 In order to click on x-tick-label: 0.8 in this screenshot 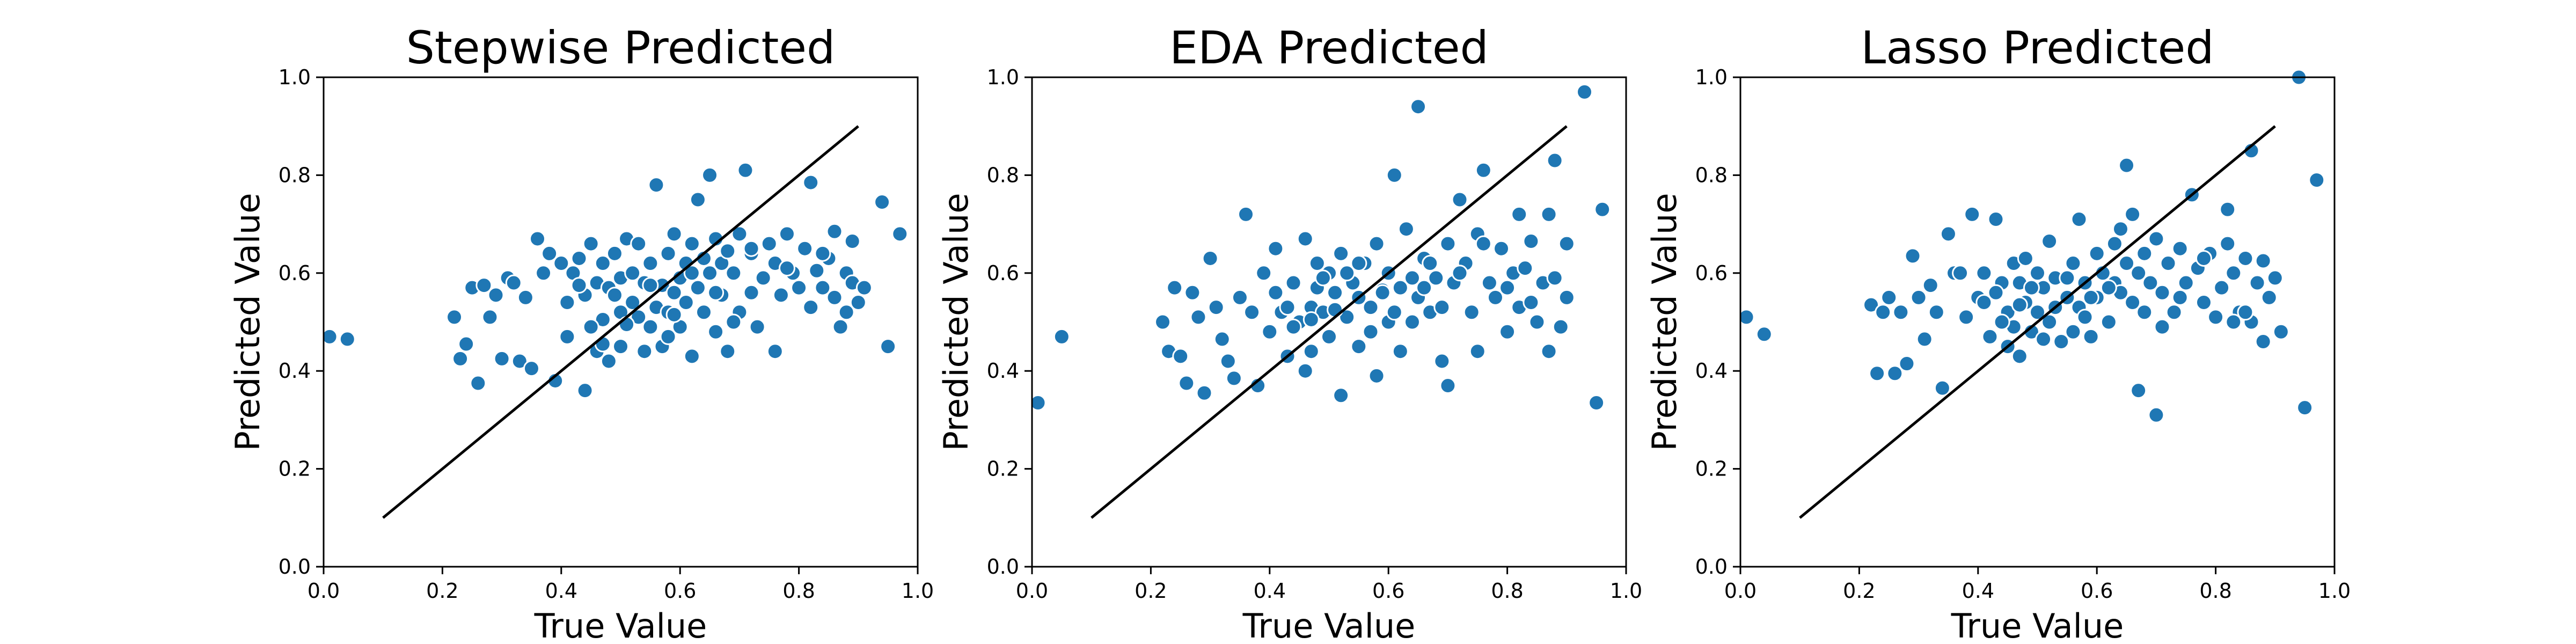, I will do `click(1507, 591)`.